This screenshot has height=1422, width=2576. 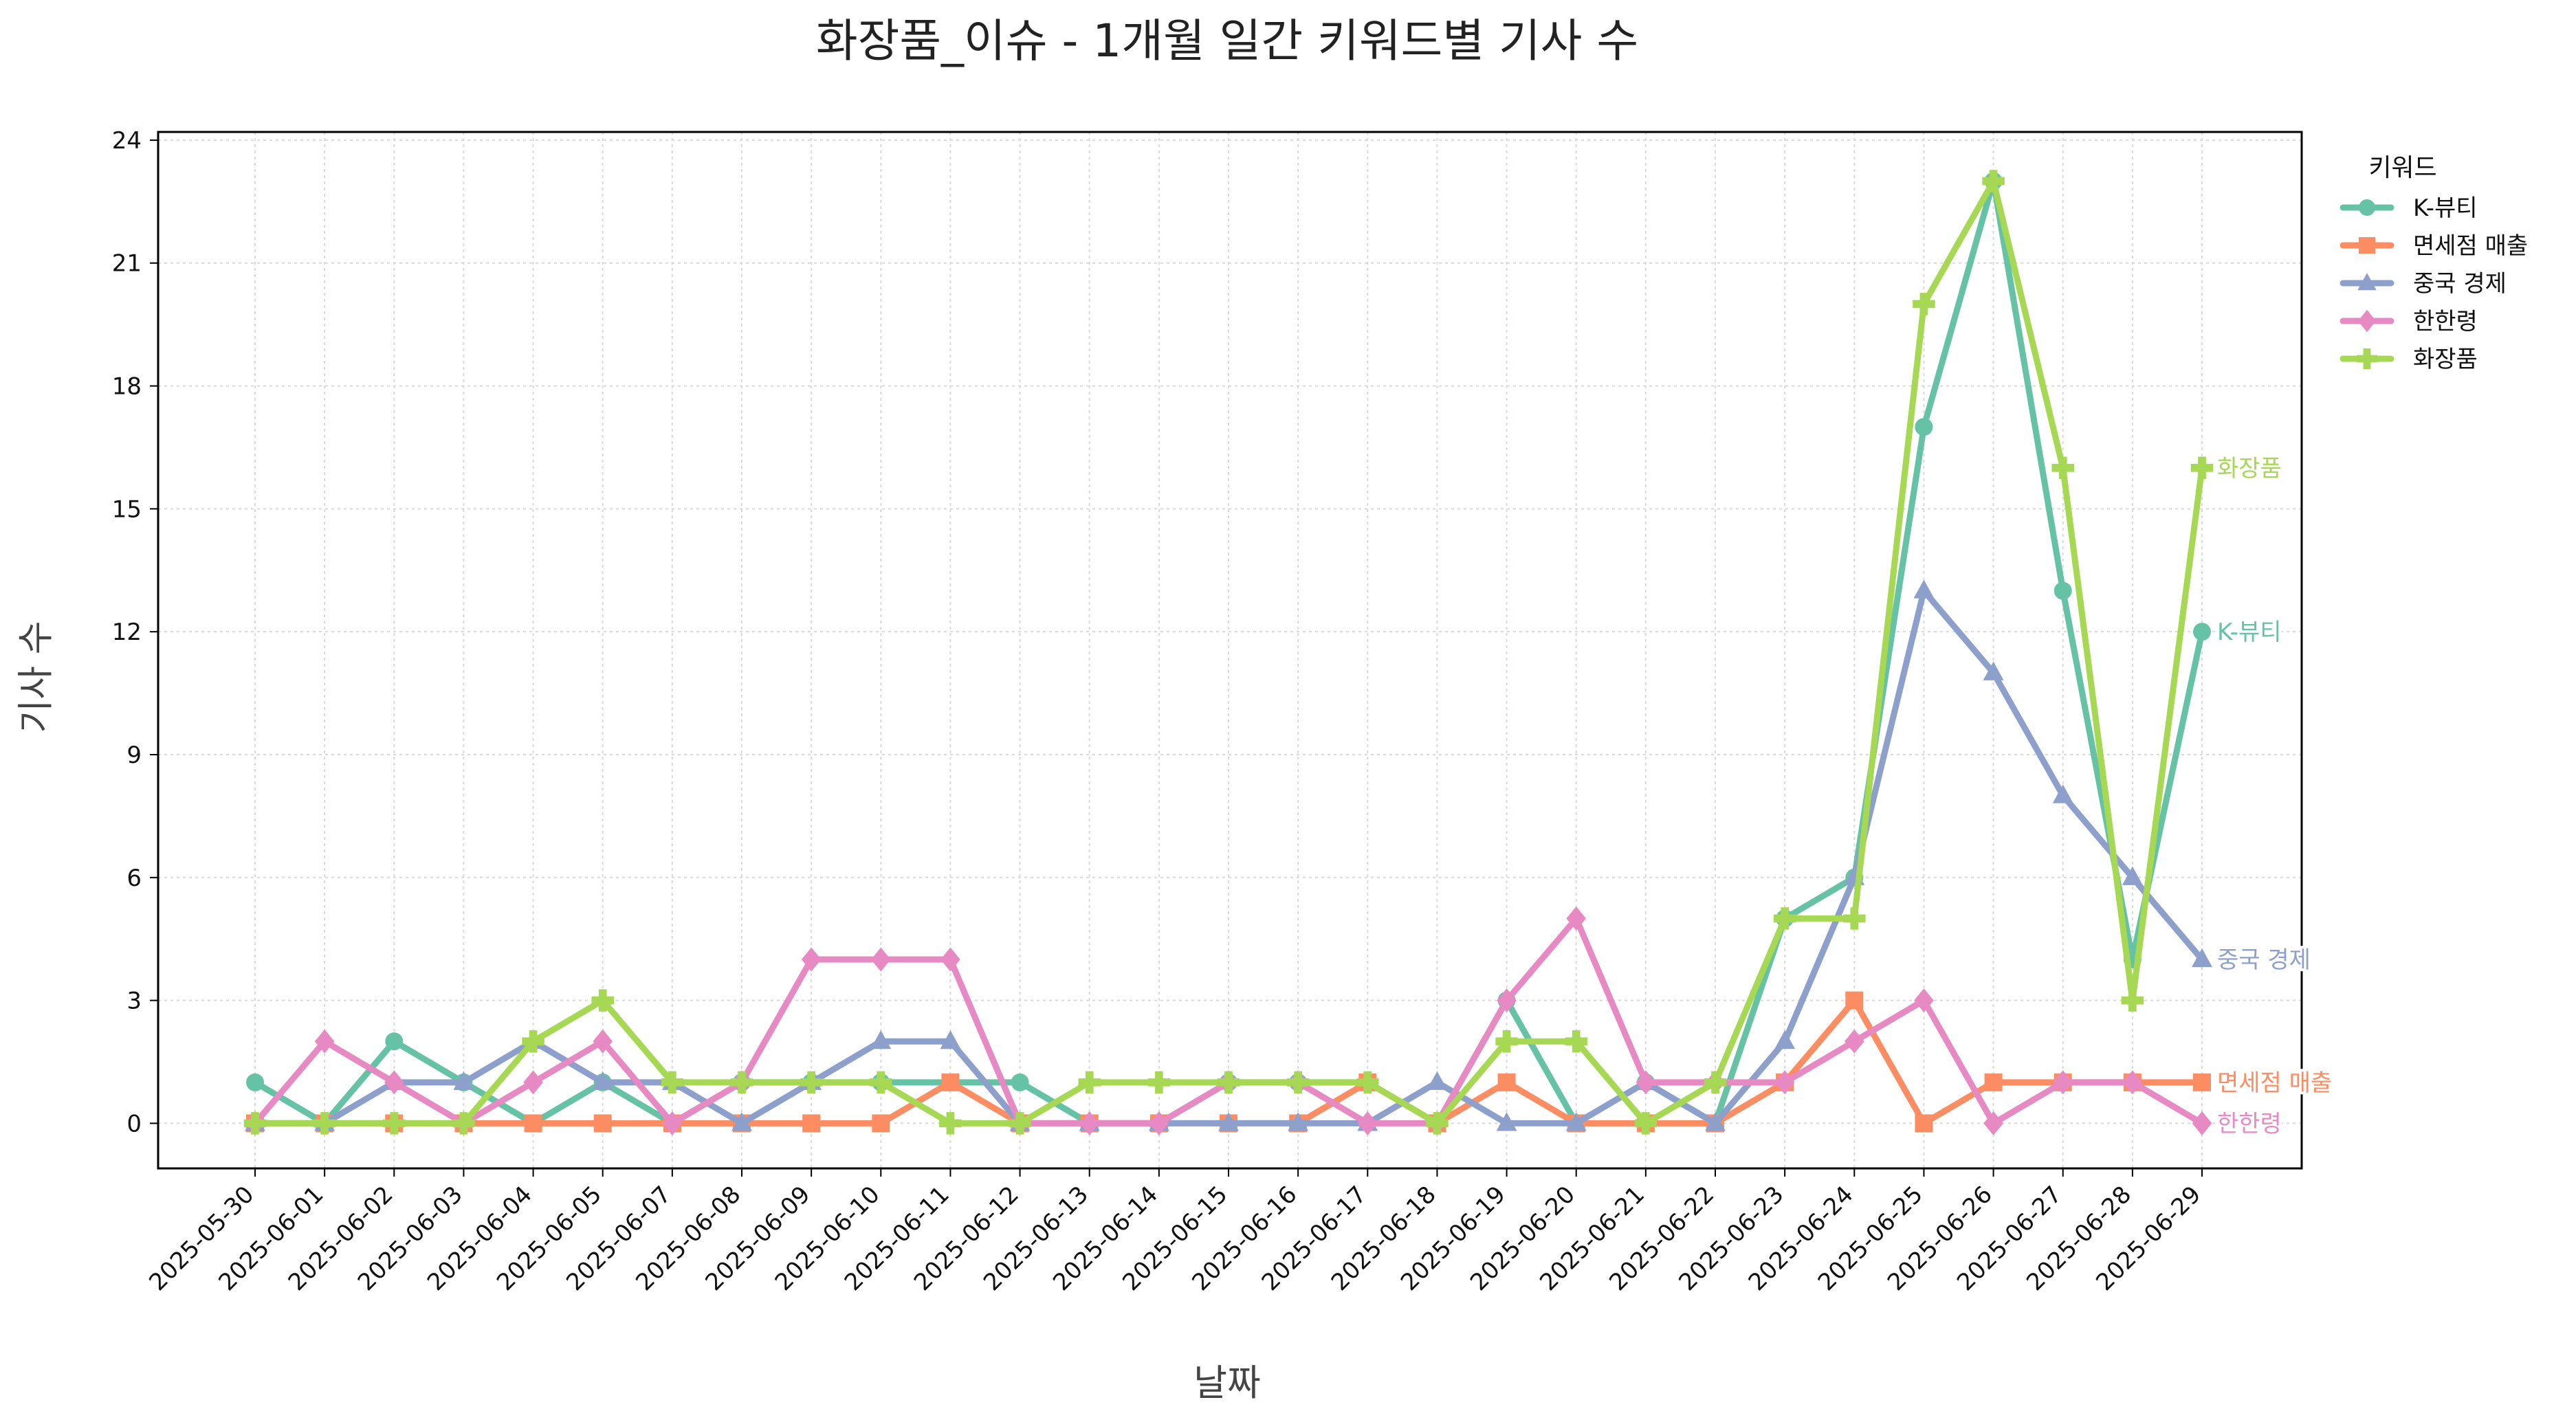 What do you see at coordinates (2445, 208) in the screenshot?
I see `legend-label: K-뷰티` at bounding box center [2445, 208].